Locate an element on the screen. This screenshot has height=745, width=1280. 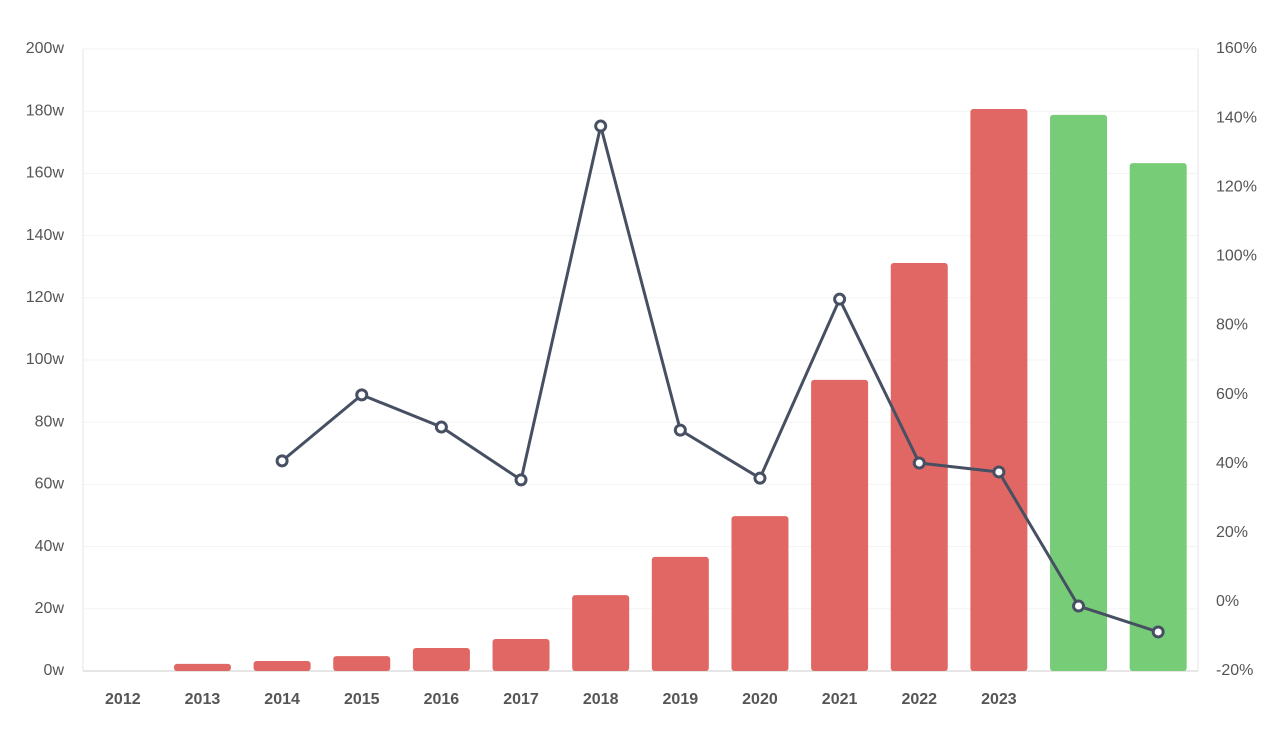
y-tick-label: 20w is located at coordinates (50, 608).